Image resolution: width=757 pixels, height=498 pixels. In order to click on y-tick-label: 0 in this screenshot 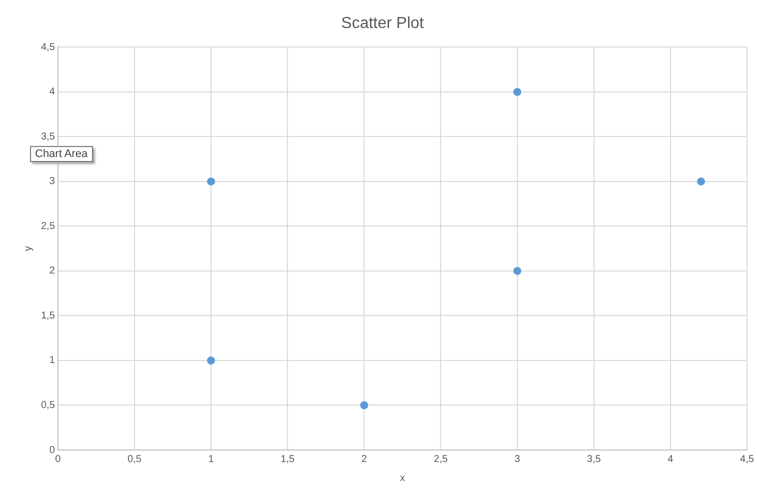, I will do `click(52, 450)`.